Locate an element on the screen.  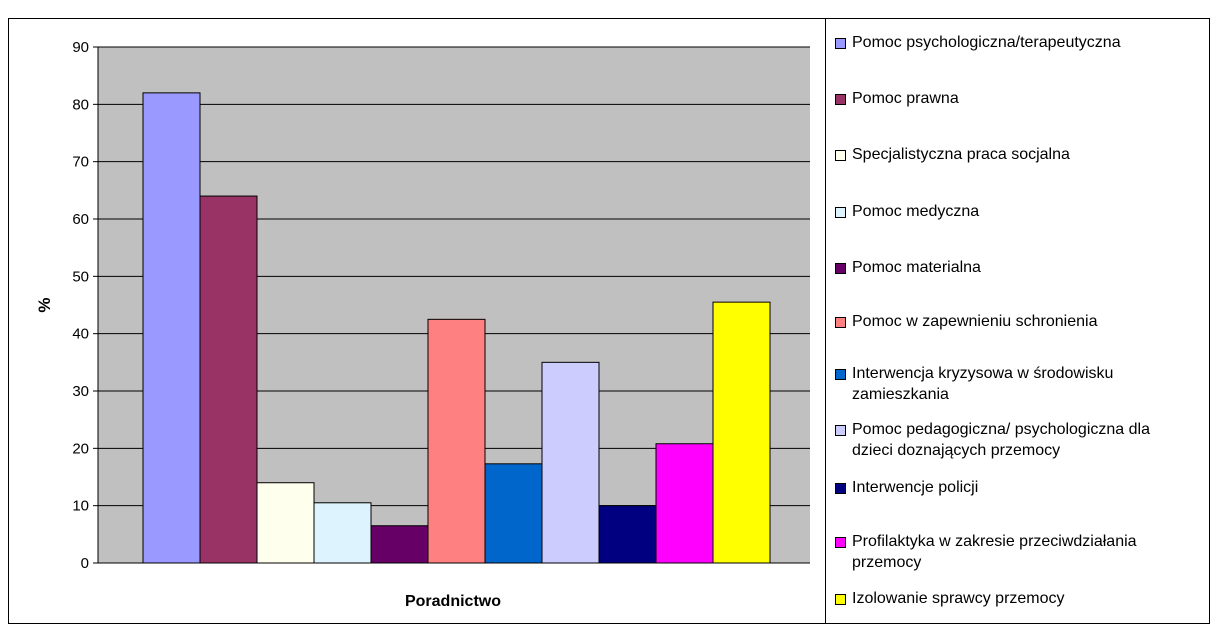
y-axis-label: % is located at coordinates (44, 304).